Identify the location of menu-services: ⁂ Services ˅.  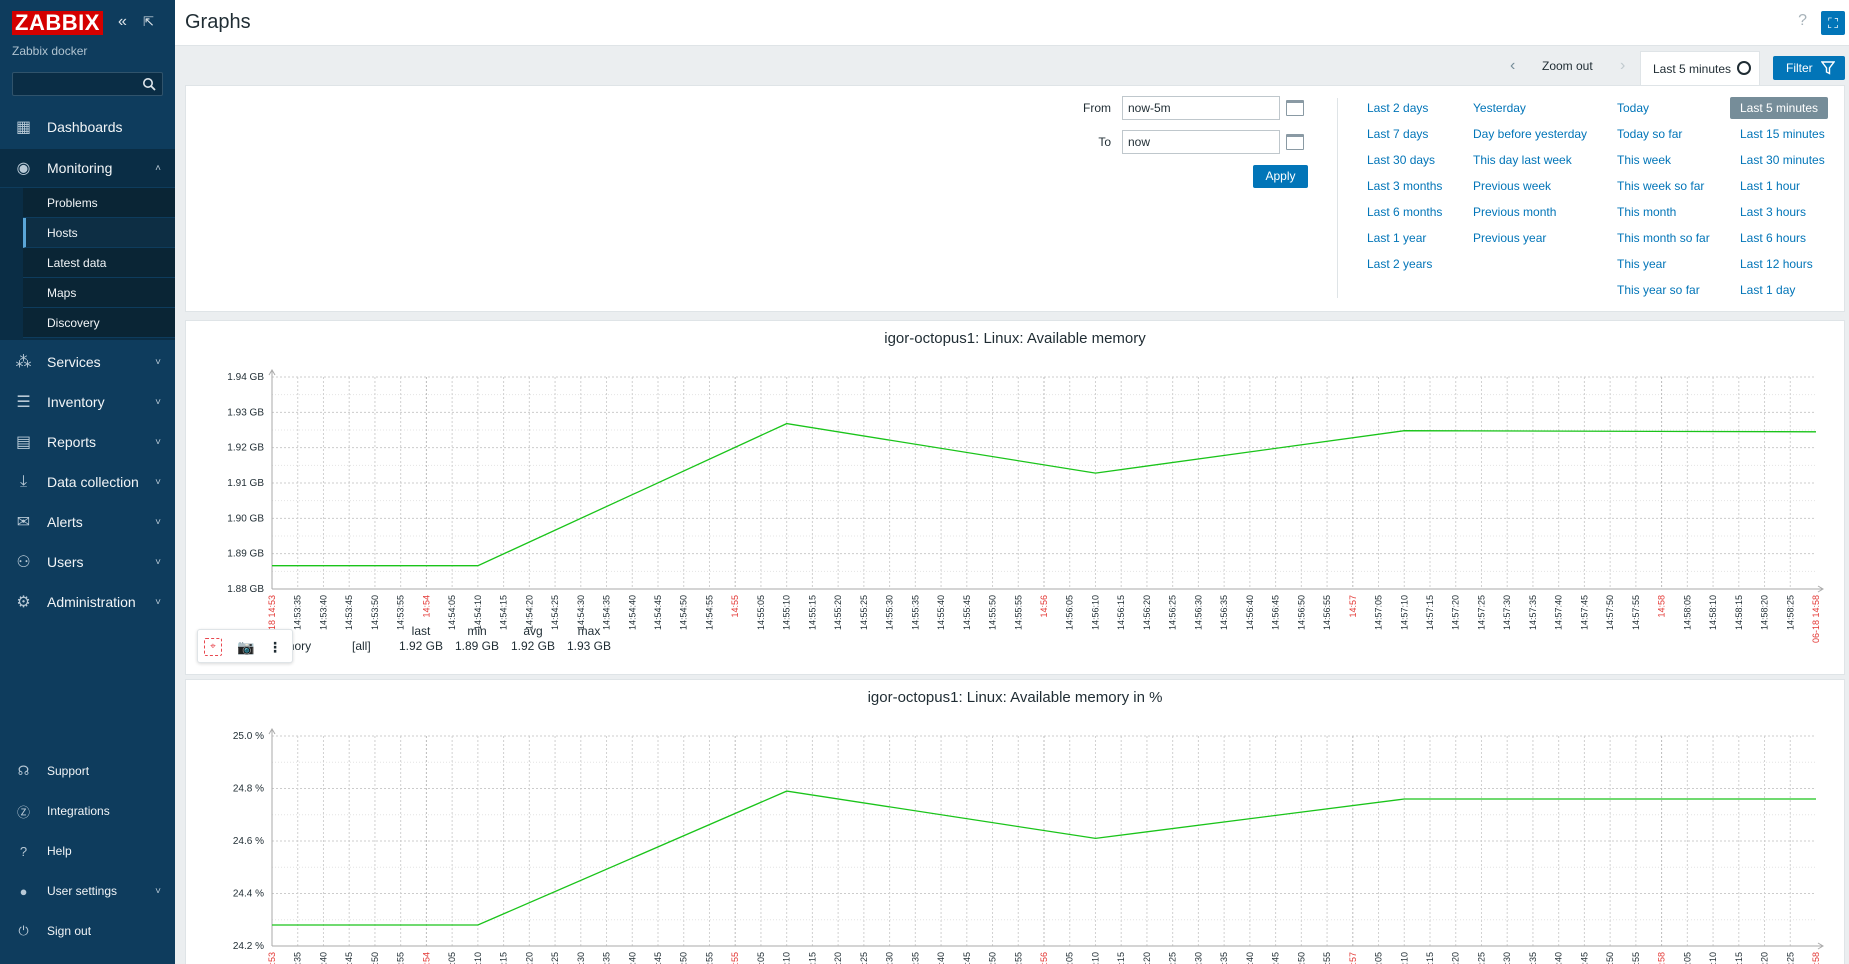
(87, 362).